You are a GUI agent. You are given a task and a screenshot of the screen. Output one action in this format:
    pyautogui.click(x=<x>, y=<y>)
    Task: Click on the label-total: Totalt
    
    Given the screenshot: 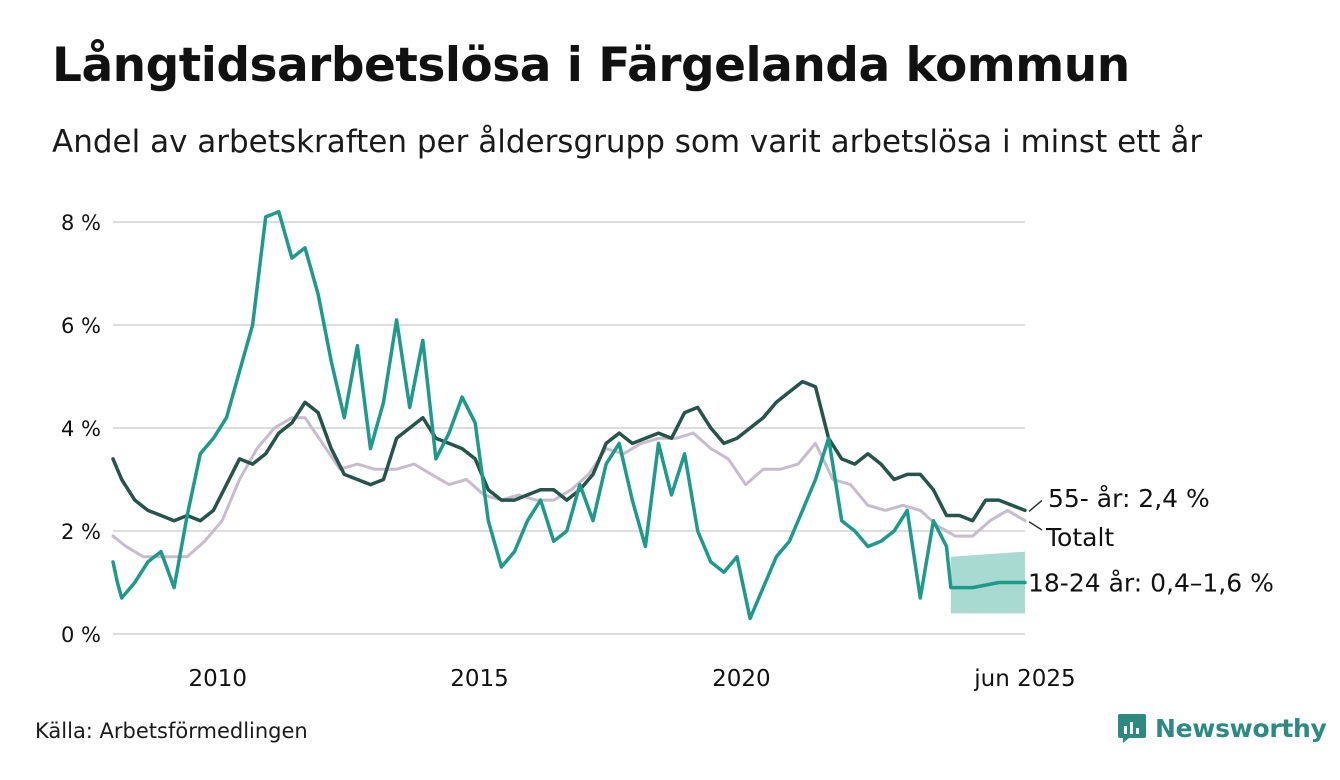 What is the action you would take?
    pyautogui.click(x=1079, y=537)
    